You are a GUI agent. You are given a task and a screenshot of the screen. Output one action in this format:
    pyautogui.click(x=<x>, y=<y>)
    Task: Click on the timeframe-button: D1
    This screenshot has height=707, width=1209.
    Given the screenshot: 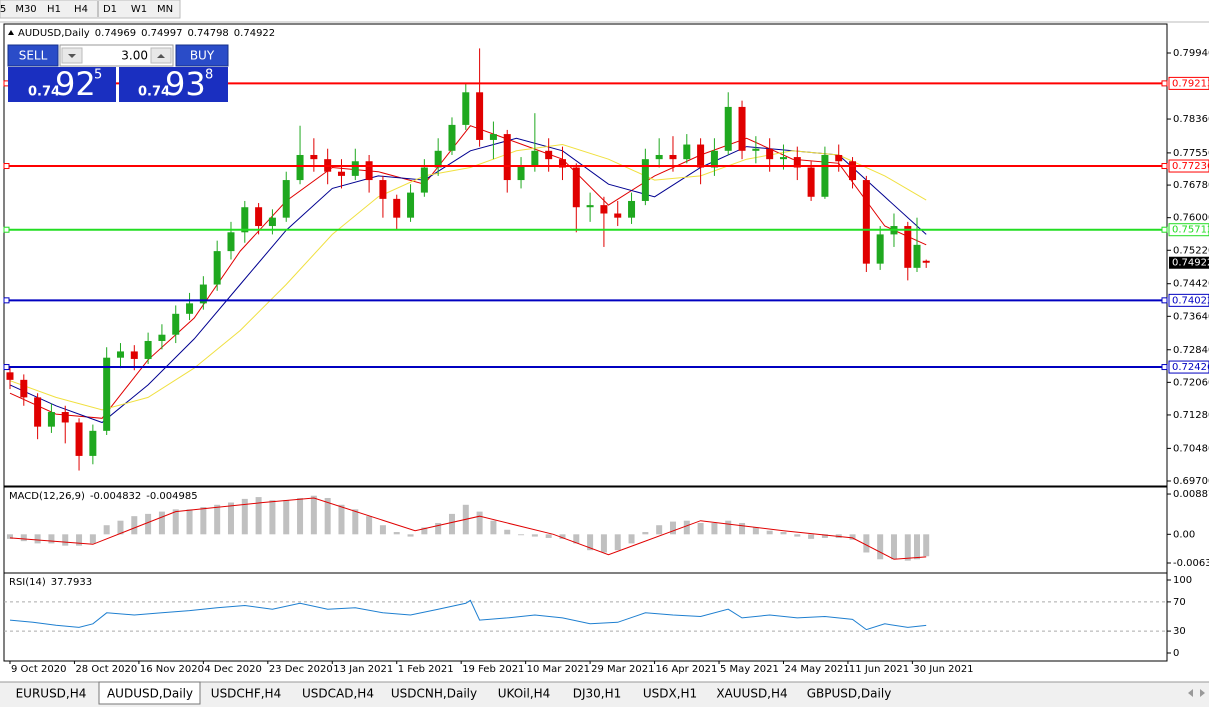 What is the action you would take?
    pyautogui.click(x=110, y=9)
    